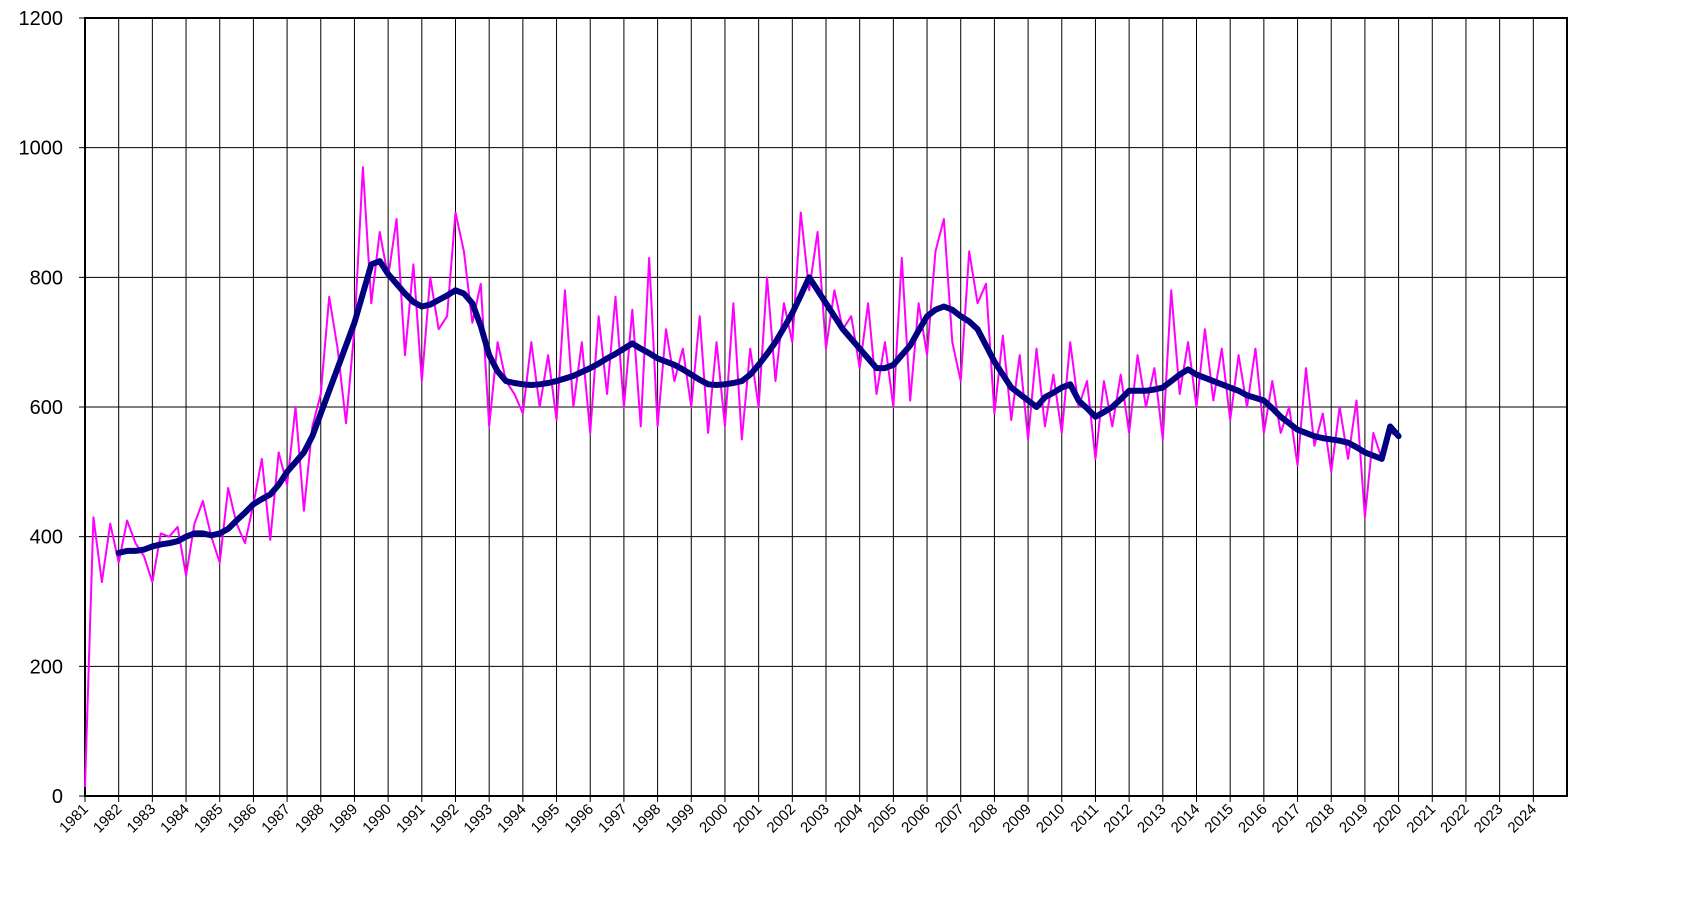 This screenshot has height=924, width=1700. Describe the element at coordinates (46, 538) in the screenshot. I see `y-tick-label: 400` at that location.